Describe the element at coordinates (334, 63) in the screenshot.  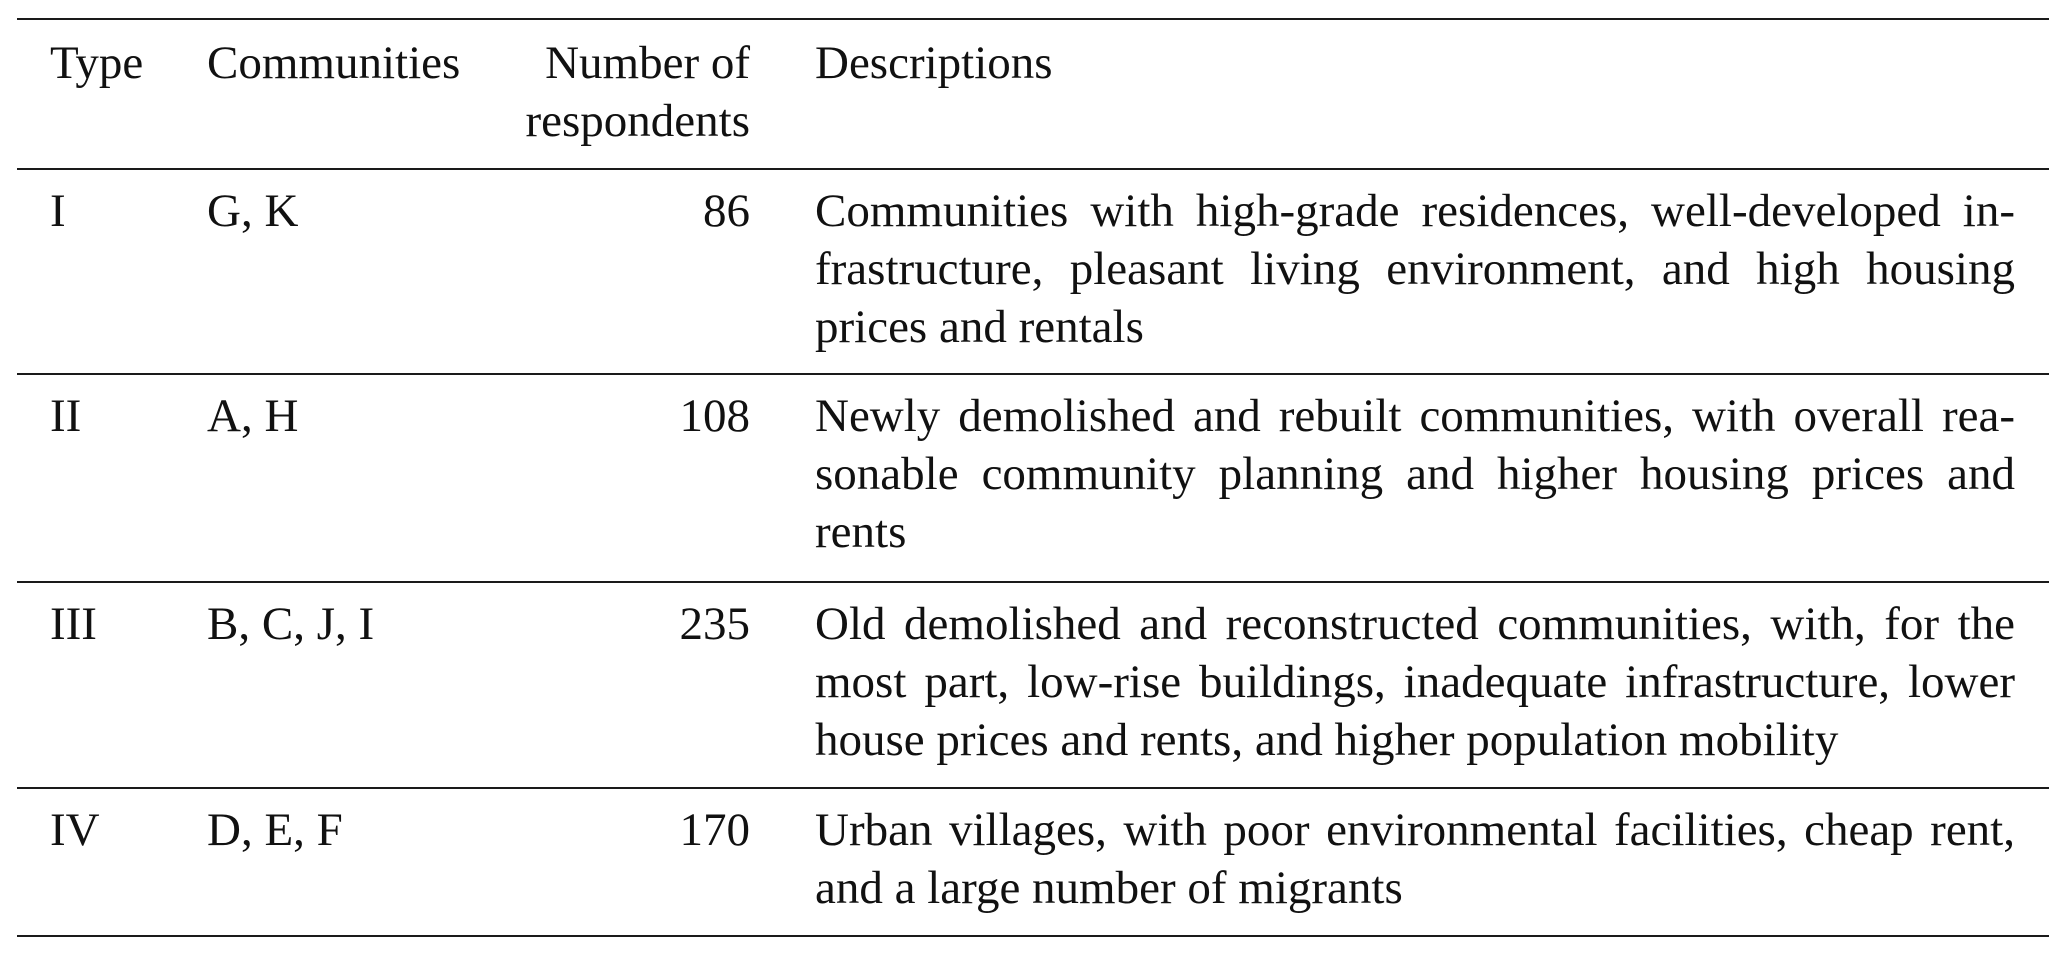
I see `header-communities: Communities` at that location.